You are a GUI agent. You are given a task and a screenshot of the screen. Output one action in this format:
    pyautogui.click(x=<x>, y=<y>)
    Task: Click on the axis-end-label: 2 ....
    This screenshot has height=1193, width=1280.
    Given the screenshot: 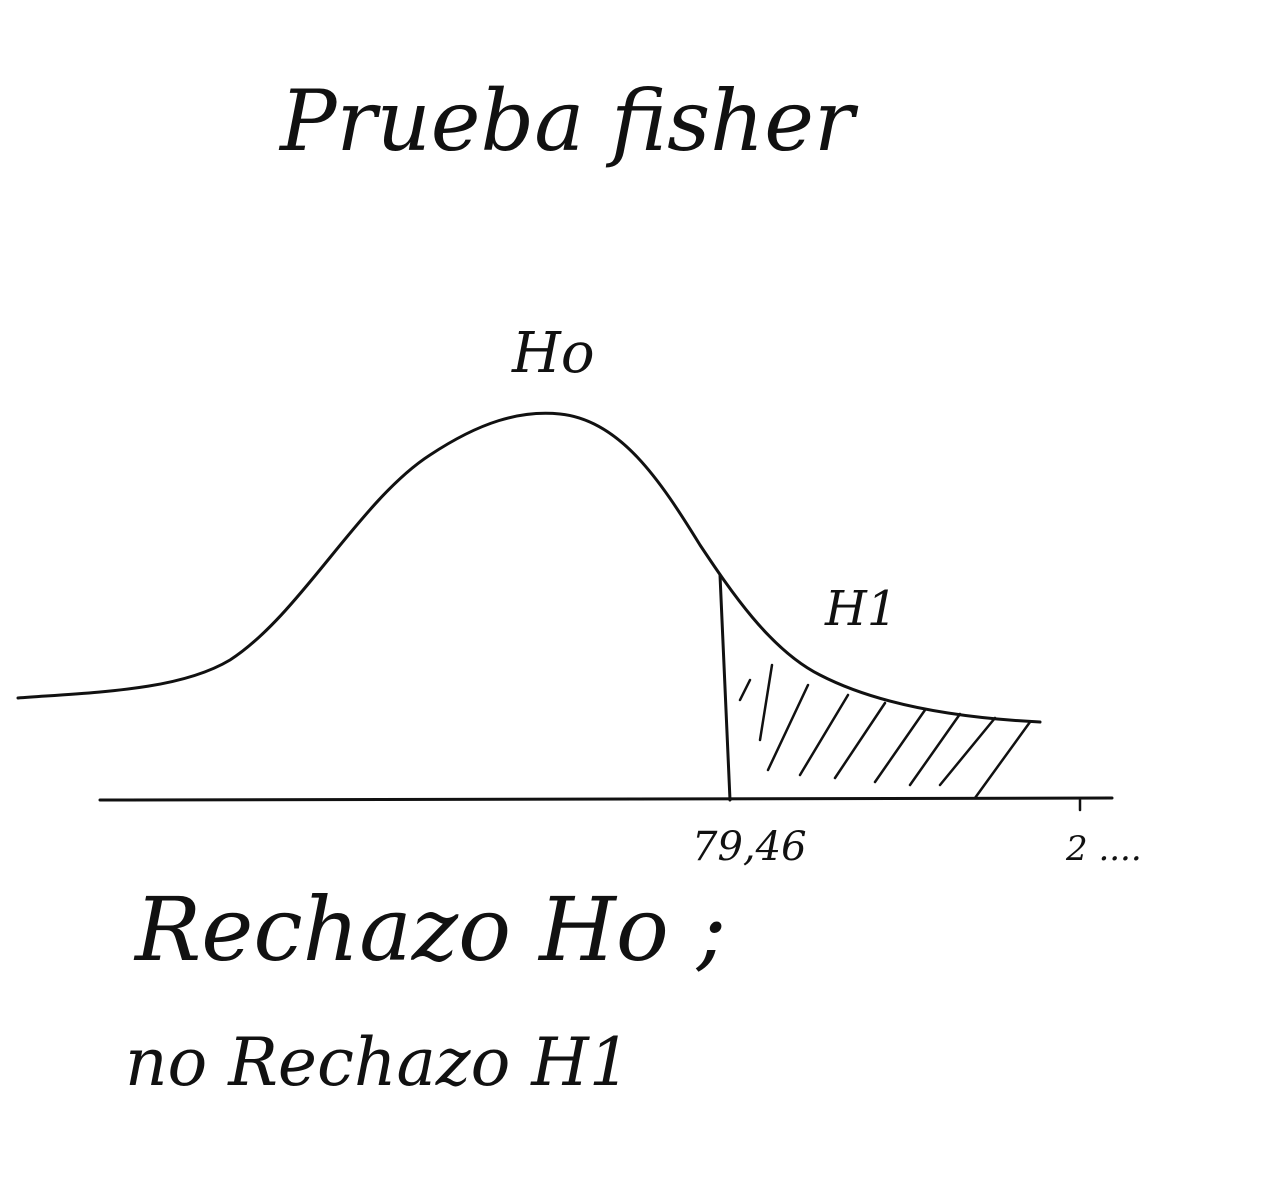 What is the action you would take?
    pyautogui.click(x=1103, y=849)
    